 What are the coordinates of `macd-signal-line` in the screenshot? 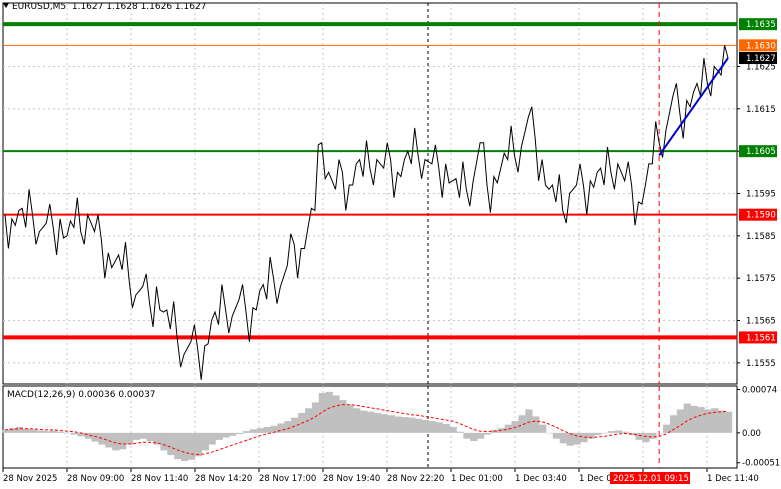 It's located at (366, 430).